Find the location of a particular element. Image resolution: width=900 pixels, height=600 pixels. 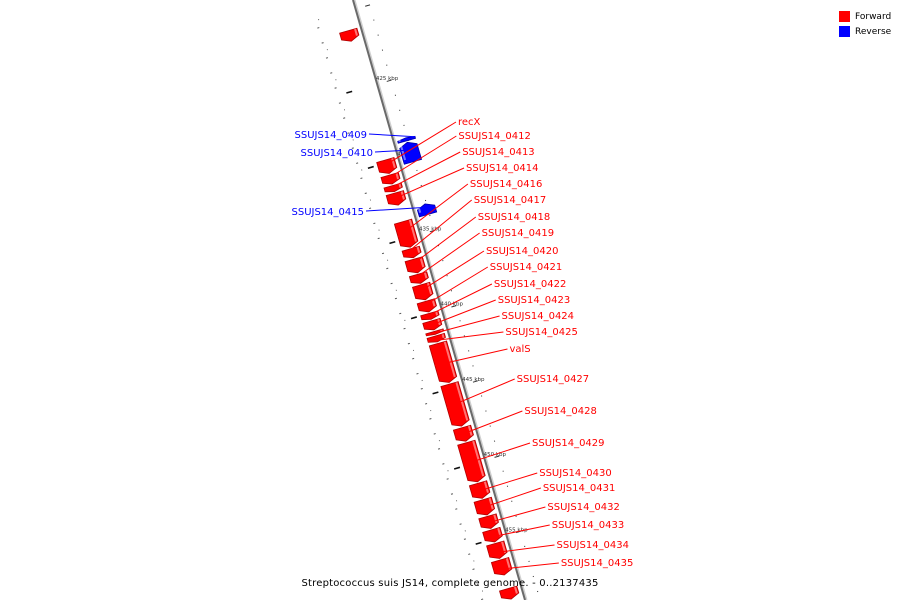

reverse-swatch is located at coordinates (844, 31).